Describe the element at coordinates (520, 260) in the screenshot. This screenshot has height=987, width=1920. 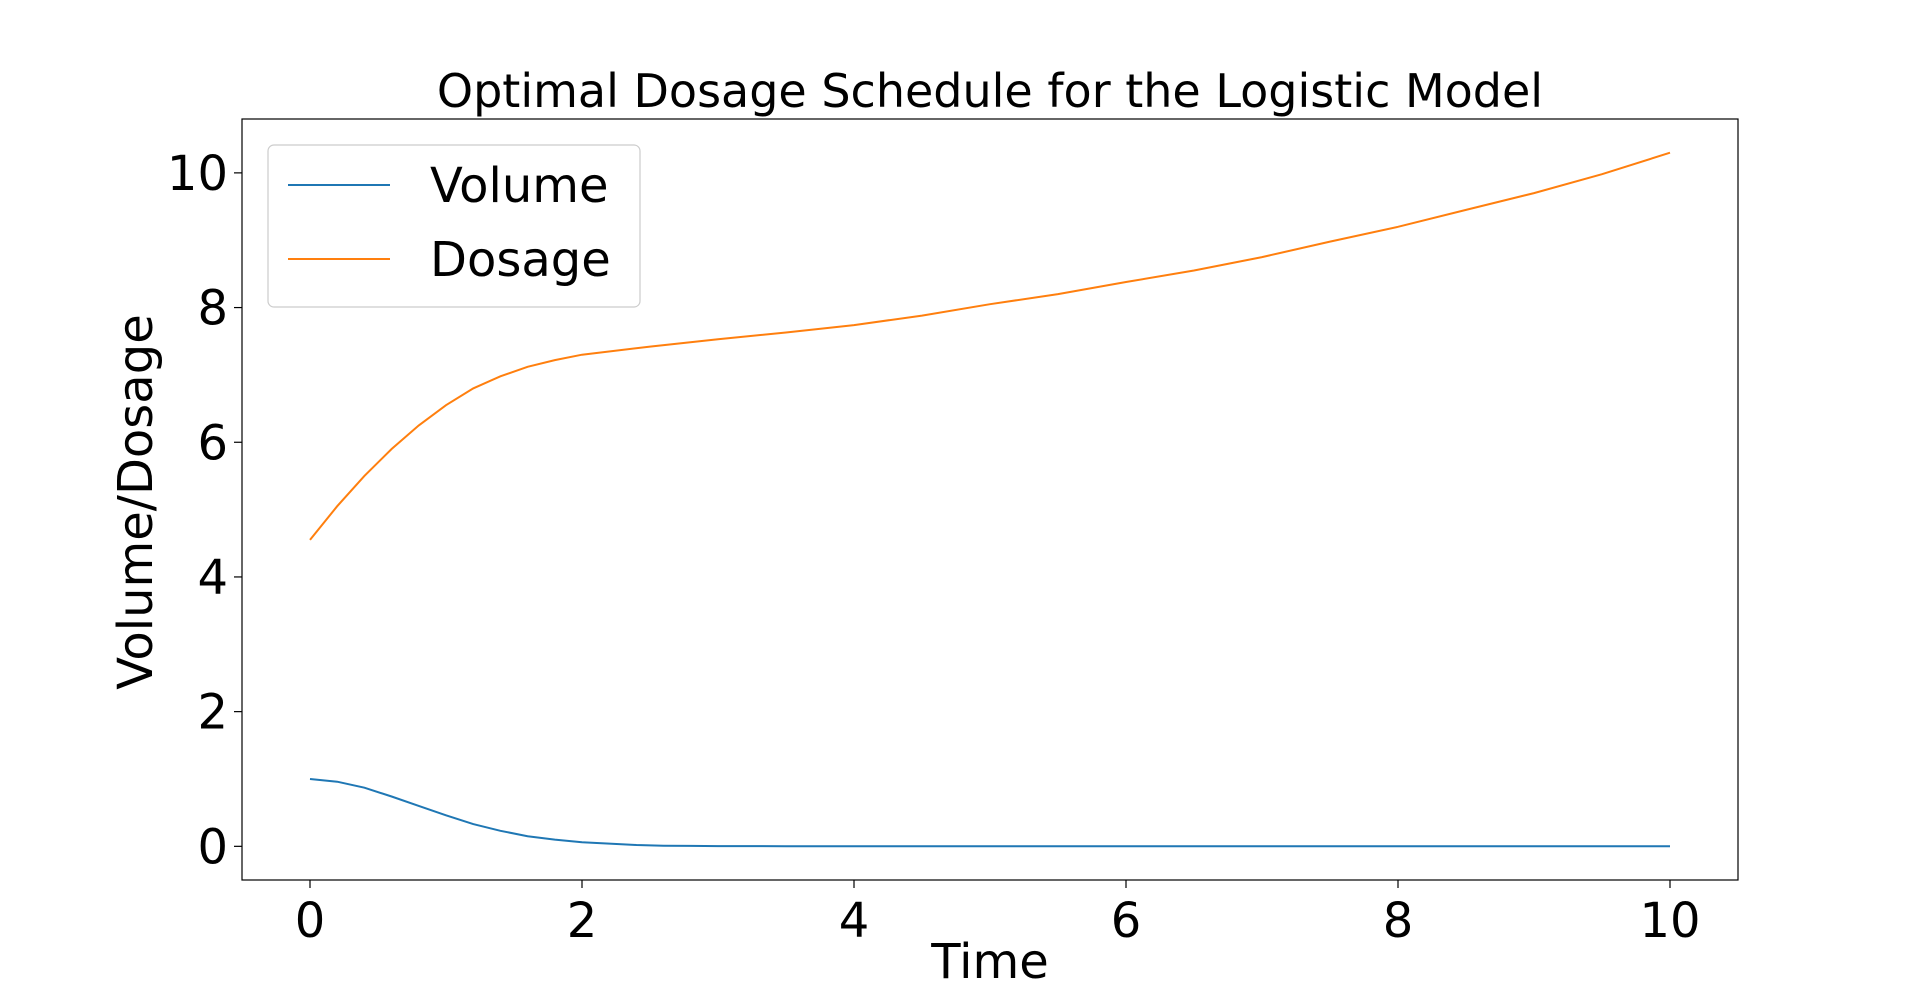
I see `legend-label-dosage: Dosage` at that location.